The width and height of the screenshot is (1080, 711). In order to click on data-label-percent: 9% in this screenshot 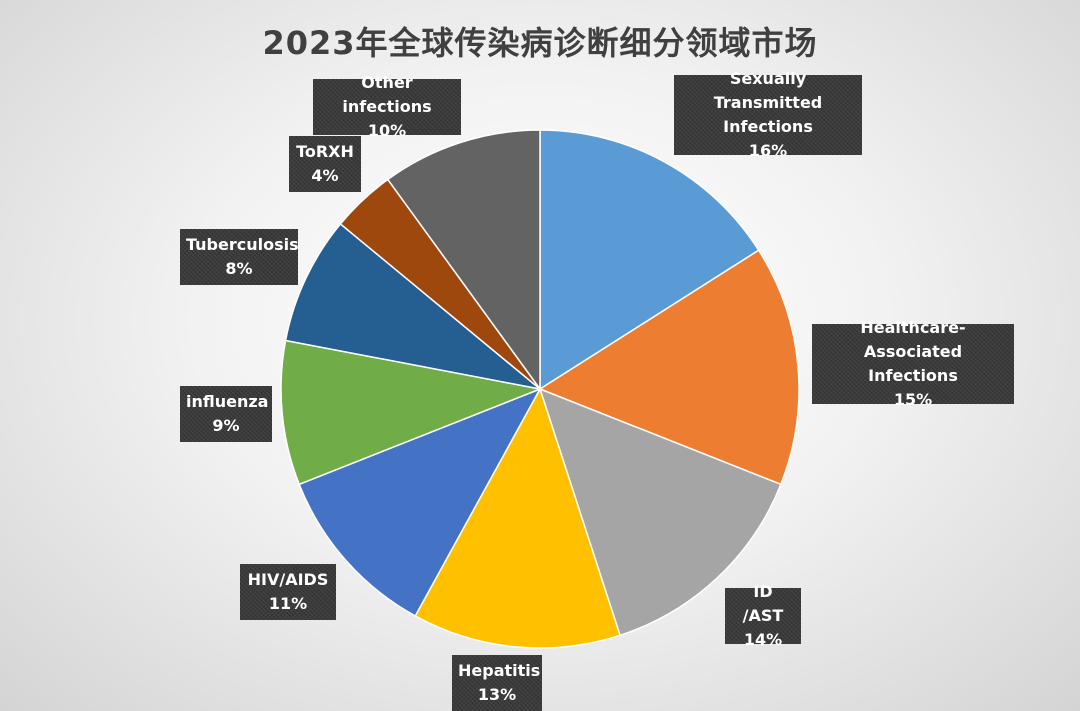, I will do `click(226, 425)`.